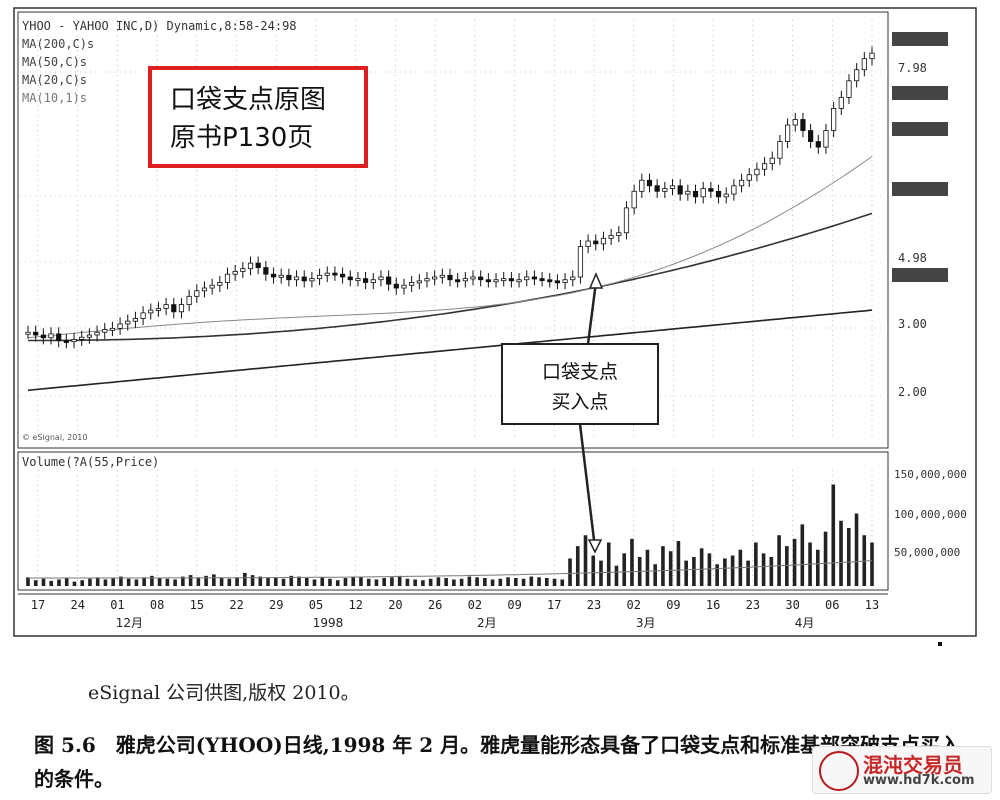  Describe the element at coordinates (930, 514) in the screenshot. I see `volume-tick-100m: 100,000,000` at that location.